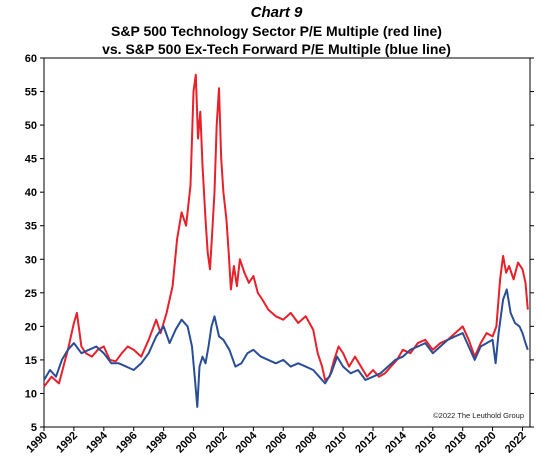  Describe the element at coordinates (31, 160) in the screenshot. I see `y-tick-label: 45` at that location.